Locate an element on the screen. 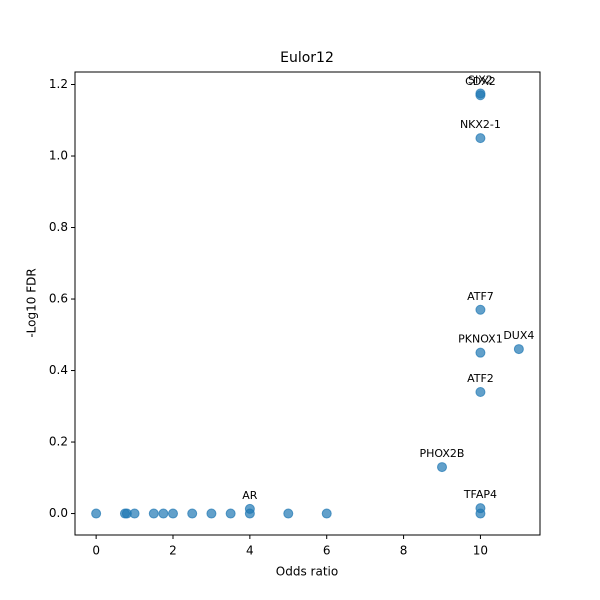 The width and height of the screenshot is (600, 600). point-label: NKX2-1 is located at coordinates (480, 124).